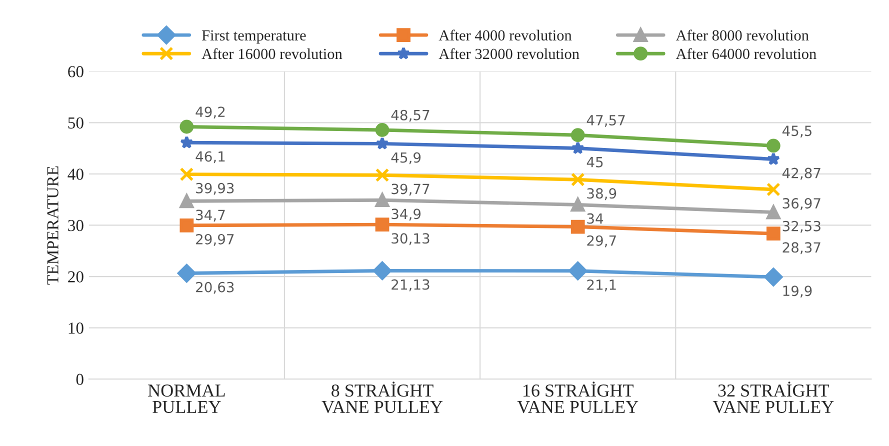 This screenshot has height=446, width=889. I want to click on y-tick-label: 60, so click(76, 72).